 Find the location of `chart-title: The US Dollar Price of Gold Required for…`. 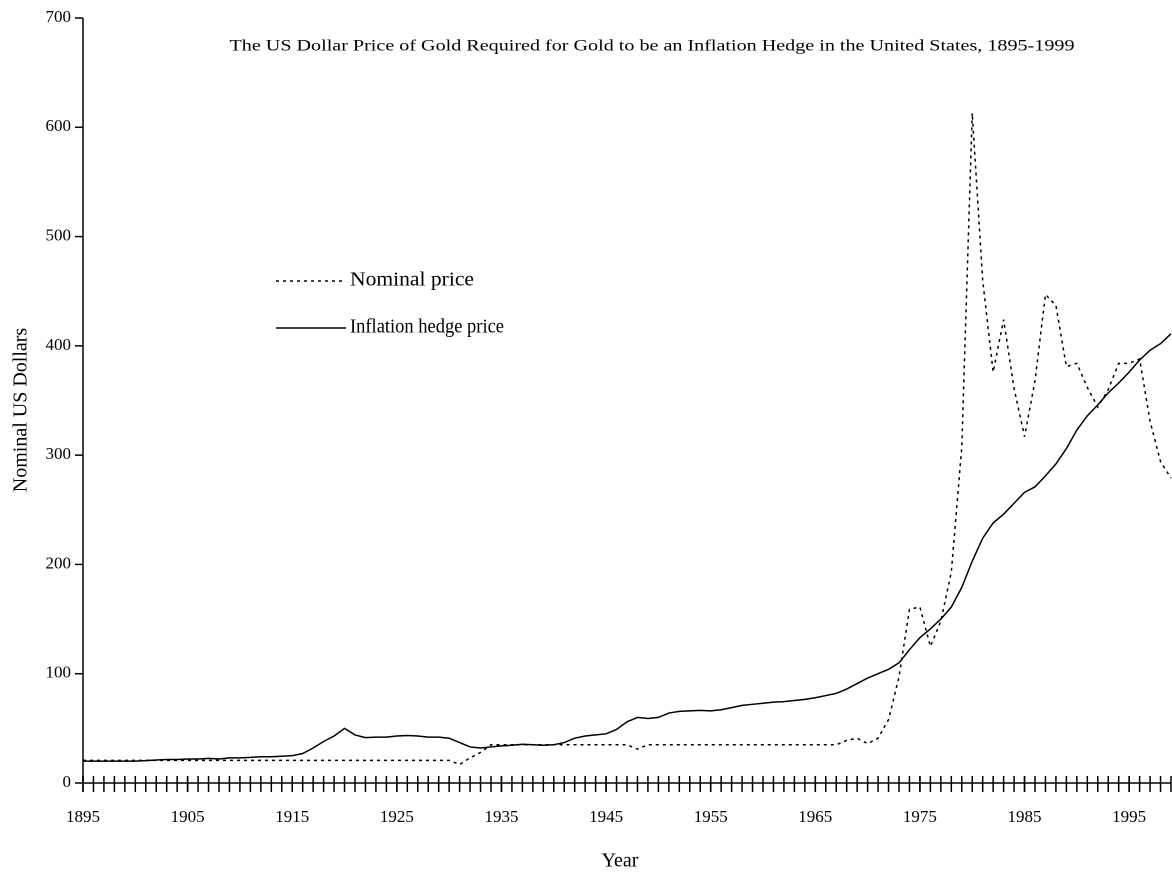

chart-title: The US Dollar Price of Gold Required for… is located at coordinates (652, 46).